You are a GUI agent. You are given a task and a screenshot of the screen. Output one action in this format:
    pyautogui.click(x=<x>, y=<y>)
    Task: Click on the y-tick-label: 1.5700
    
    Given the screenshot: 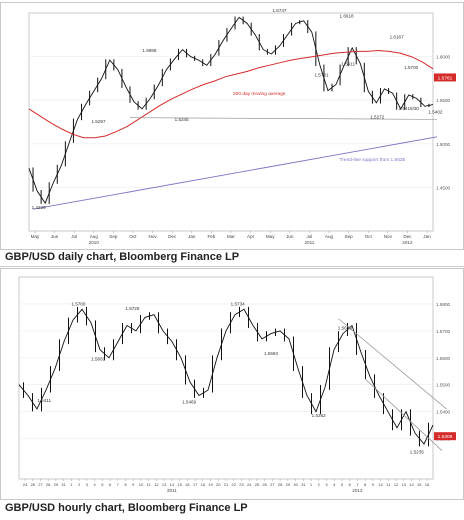 What is the action you would take?
    pyautogui.click(x=443, y=331)
    